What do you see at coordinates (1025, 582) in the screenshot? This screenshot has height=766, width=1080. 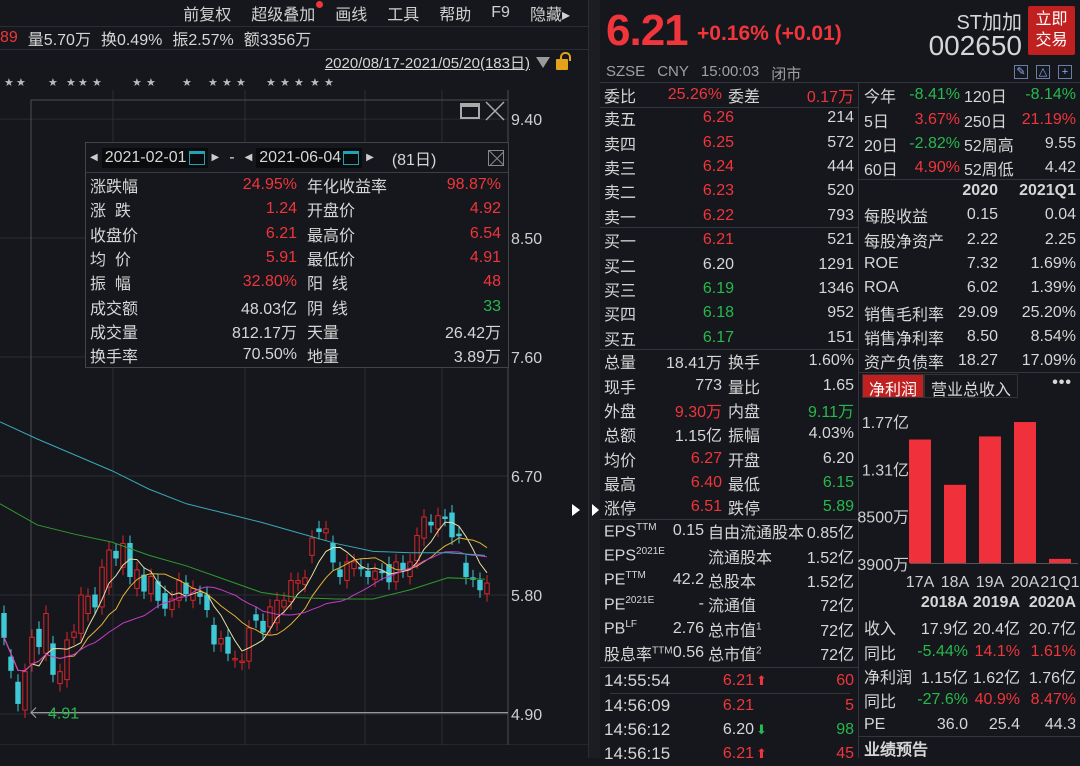 I see `x-tick-label: 20A` at bounding box center [1025, 582].